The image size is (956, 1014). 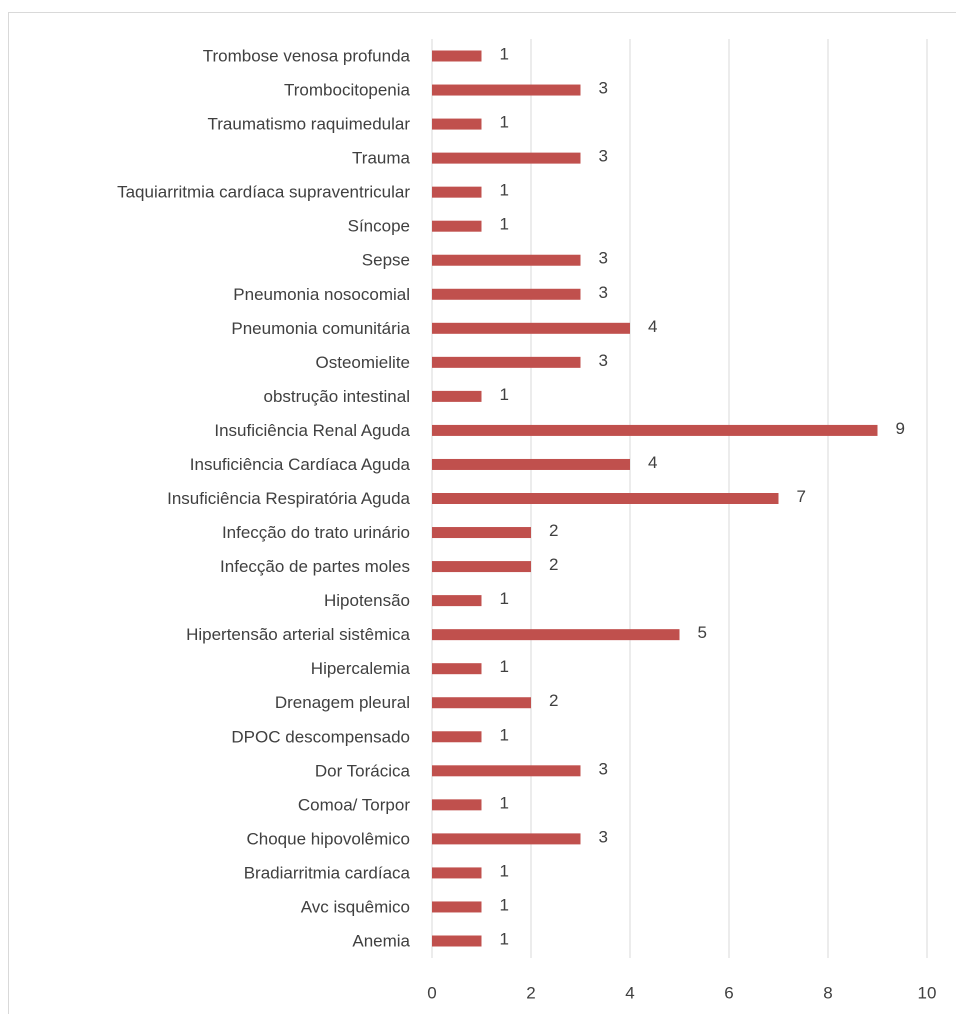 What do you see at coordinates (312, 430) in the screenshot?
I see `y-tick-label: Insuficiência Renal Aguda` at bounding box center [312, 430].